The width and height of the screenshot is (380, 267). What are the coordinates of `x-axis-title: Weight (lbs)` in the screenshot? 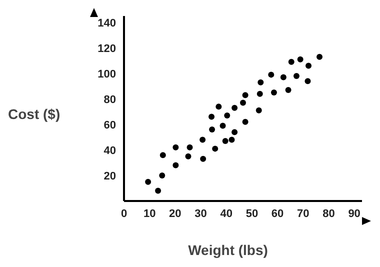 It's located at (228, 250).